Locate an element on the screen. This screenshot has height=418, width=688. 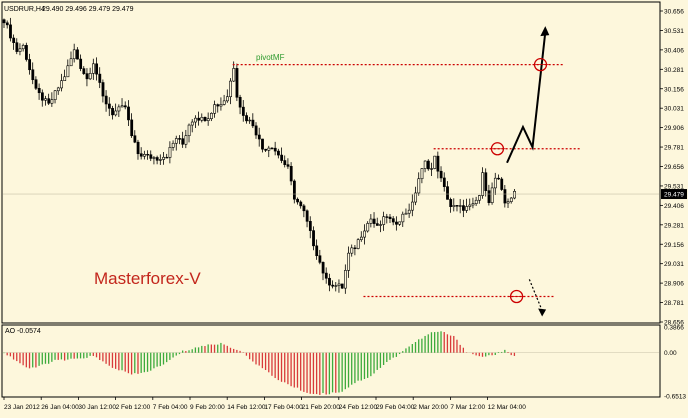
time-tick-label: 7 Feb 04:00 is located at coordinates (170, 407).